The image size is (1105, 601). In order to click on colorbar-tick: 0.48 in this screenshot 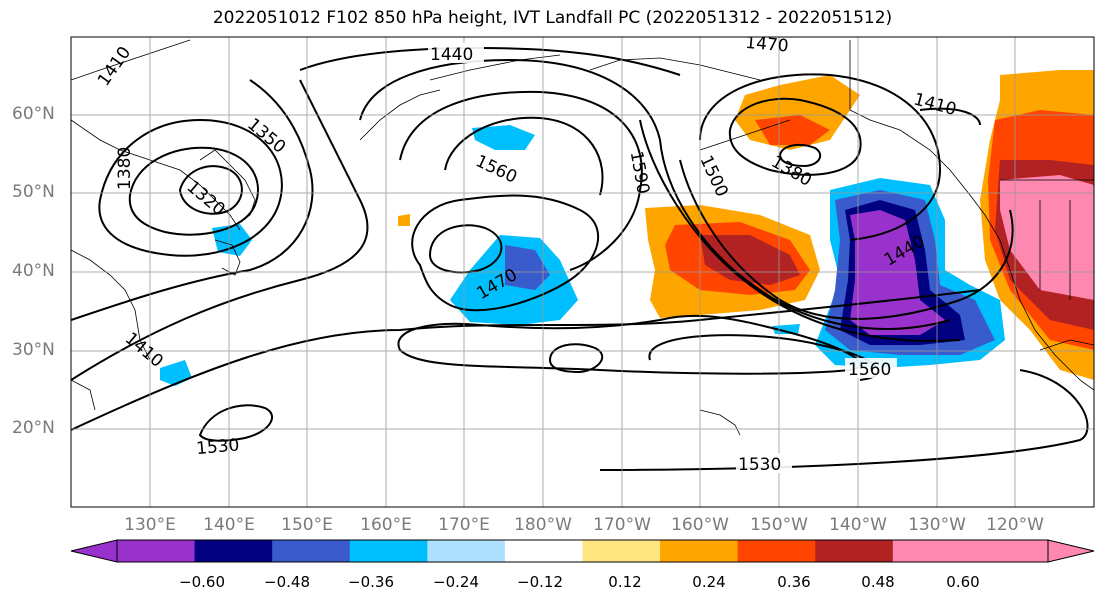, I will do `click(878, 582)`.